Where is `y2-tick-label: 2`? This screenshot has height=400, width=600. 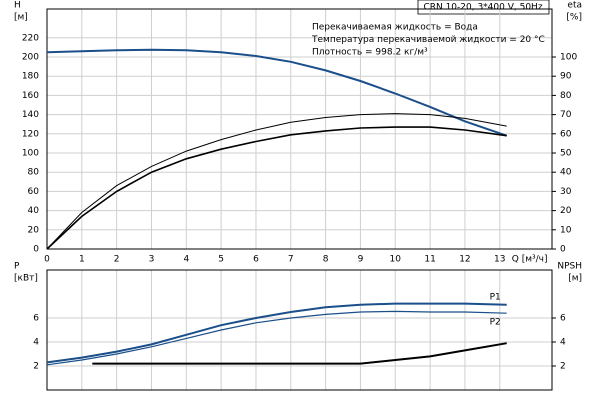 y2-tick-label: 2 is located at coordinates (563, 367).